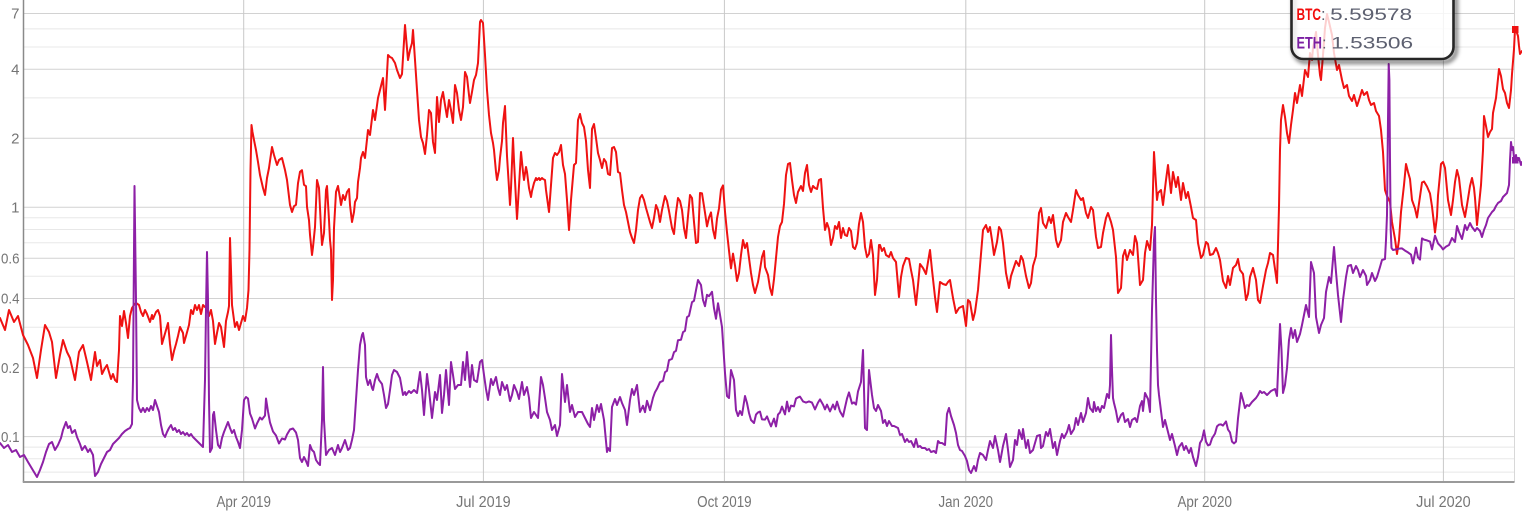 The width and height of the screenshot is (1522, 511). What do you see at coordinates (724, 502) in the screenshot?
I see `svg-text: Oct 2019` at bounding box center [724, 502].